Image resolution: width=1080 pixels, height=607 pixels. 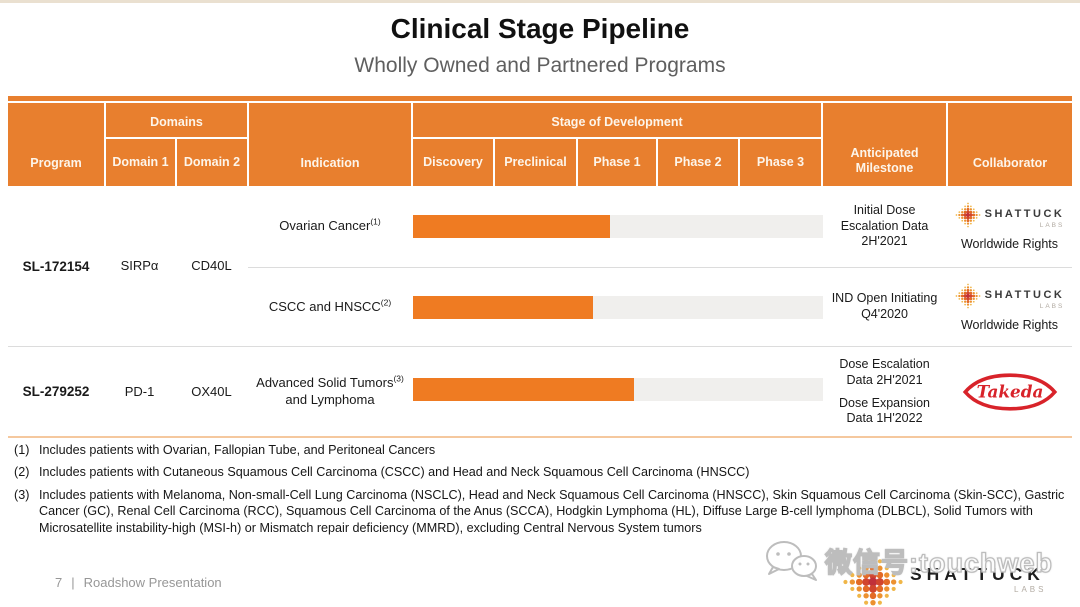 I want to click on header-stage-phase3: Phase 3, so click(x=780, y=162).